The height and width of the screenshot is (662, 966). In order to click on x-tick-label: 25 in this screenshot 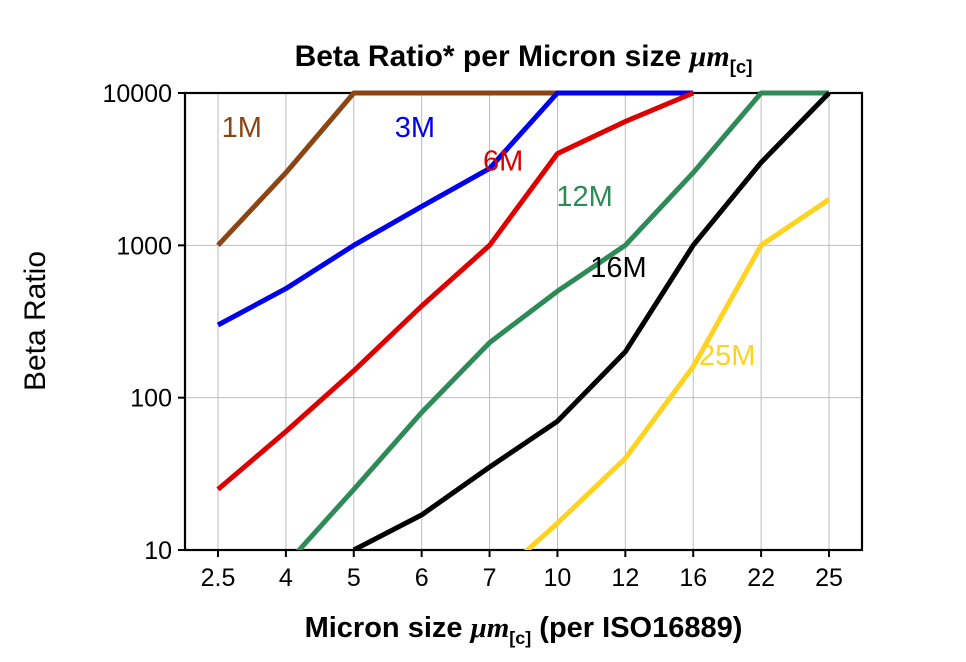, I will do `click(829, 578)`.